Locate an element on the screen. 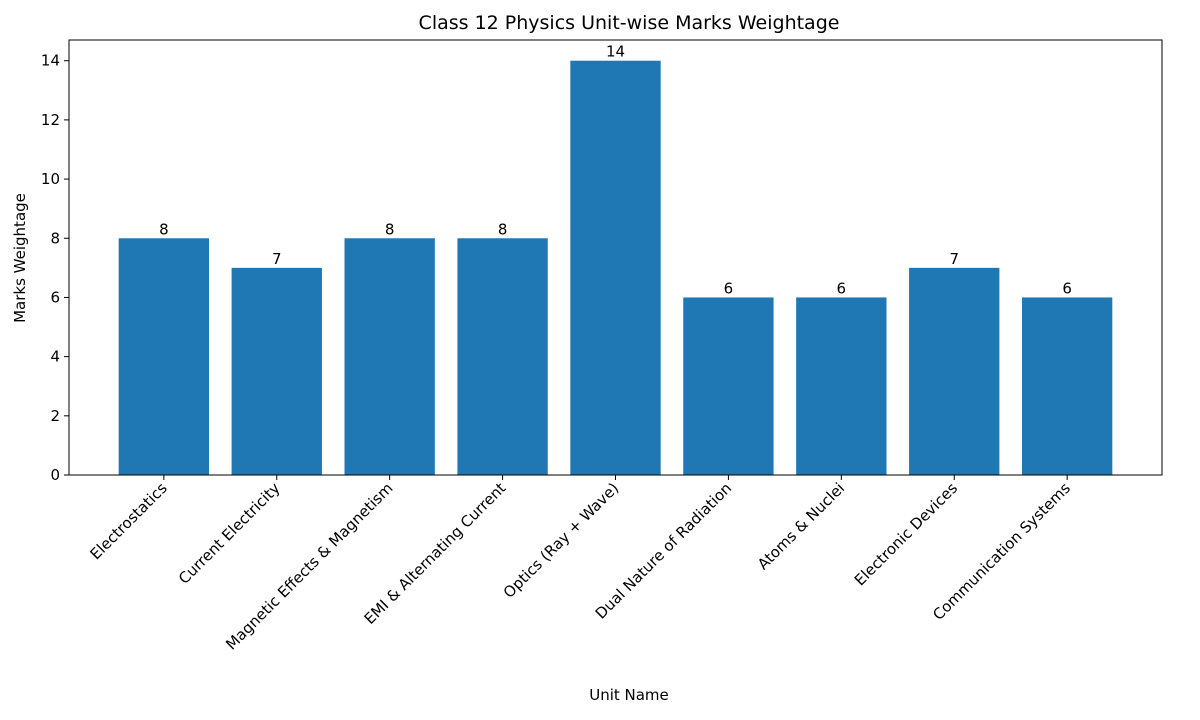 The image size is (1200, 720). y-tick-label: 6 is located at coordinates (55, 297).